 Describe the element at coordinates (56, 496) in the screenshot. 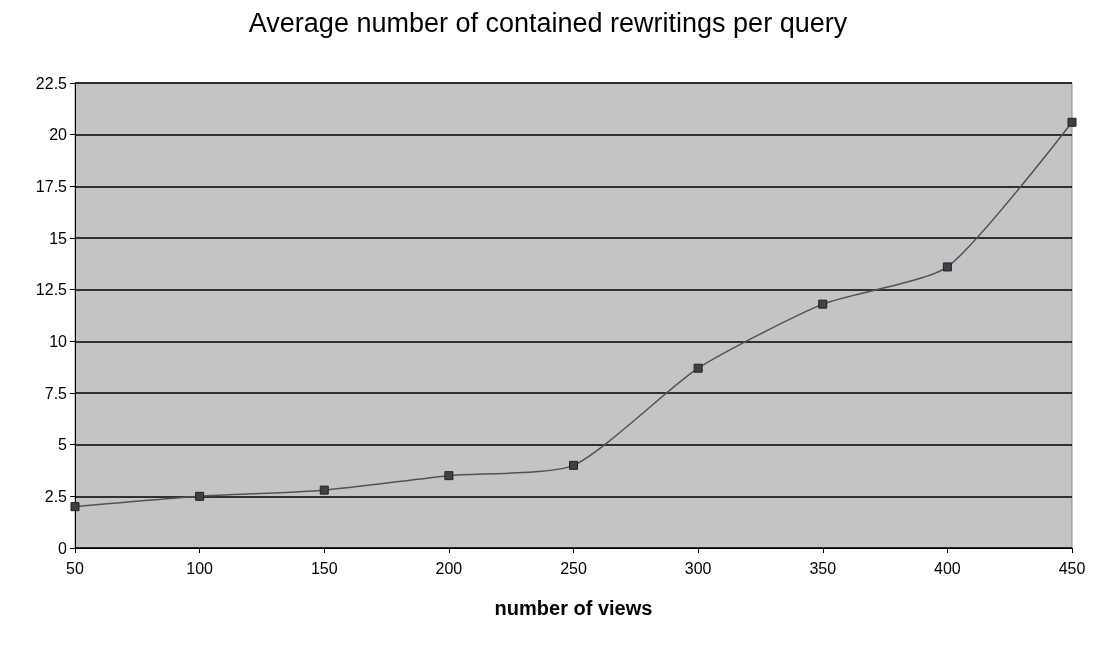

I see `y-tick-label: 2.5` at that location.